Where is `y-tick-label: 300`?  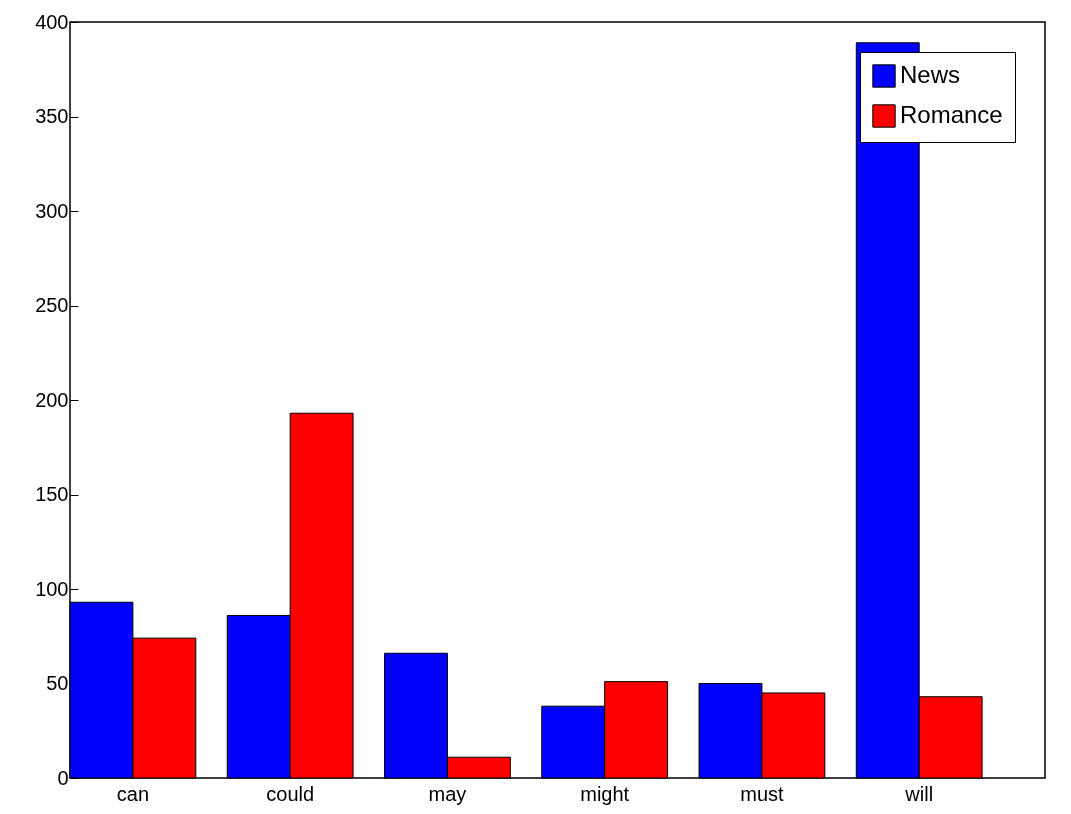
y-tick-label: 300 is located at coordinates (52, 210).